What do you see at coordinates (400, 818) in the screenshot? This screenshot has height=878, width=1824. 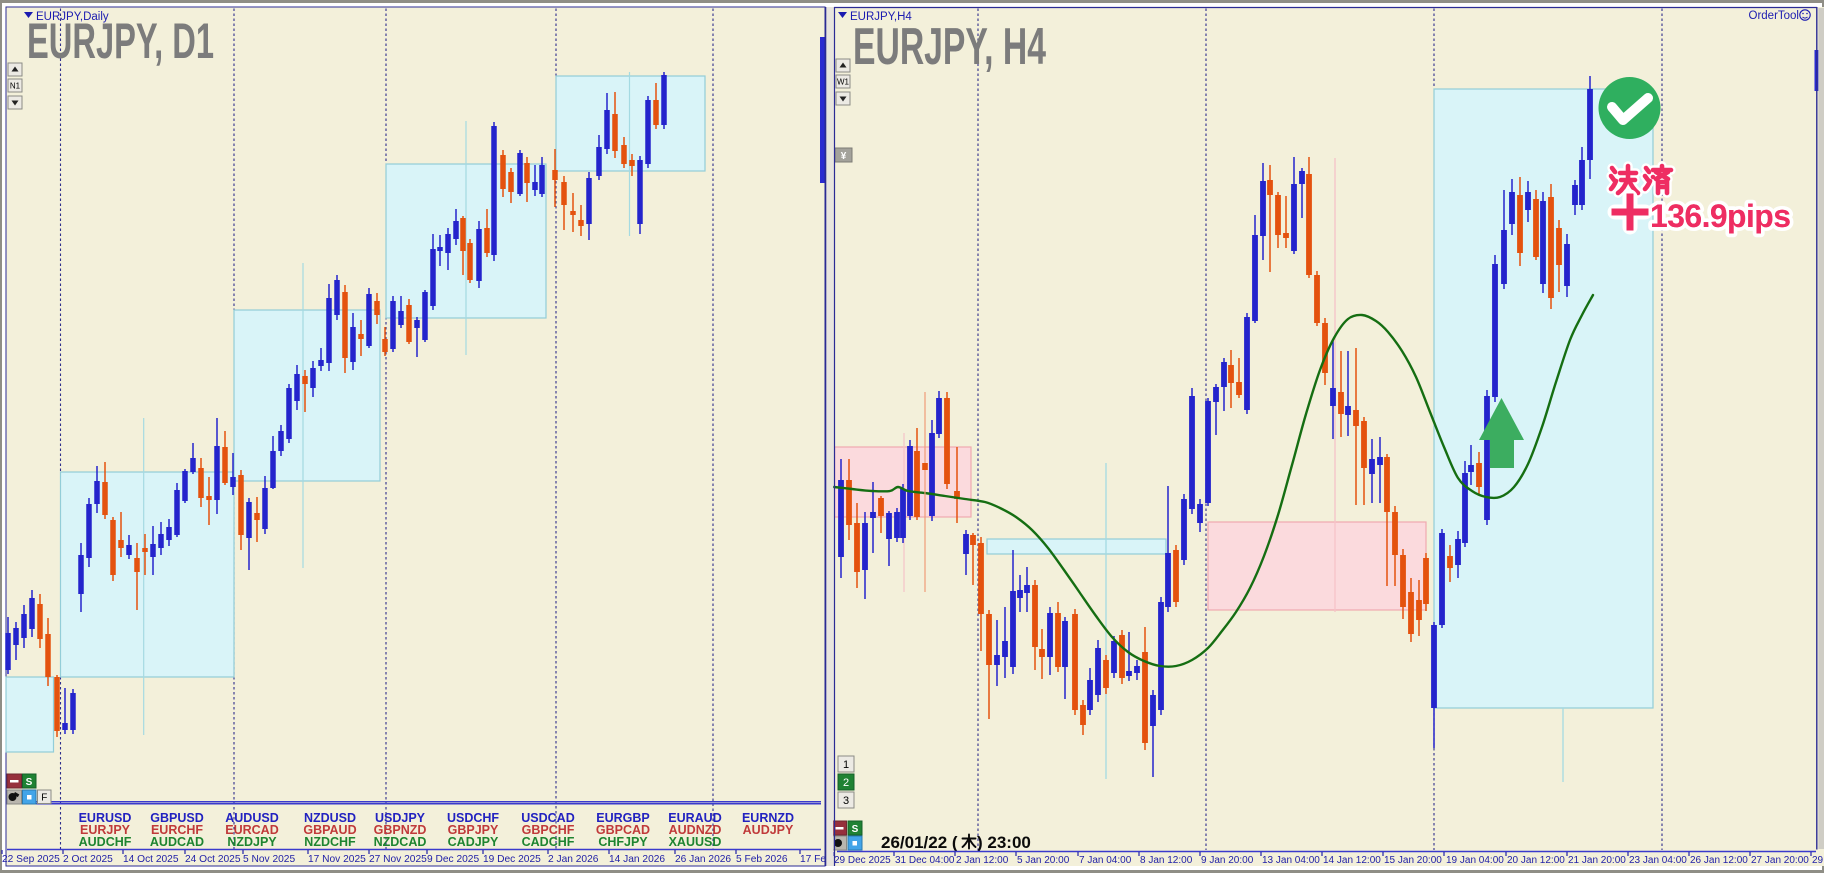 I see `svg-text: USDJPY` at bounding box center [400, 818].